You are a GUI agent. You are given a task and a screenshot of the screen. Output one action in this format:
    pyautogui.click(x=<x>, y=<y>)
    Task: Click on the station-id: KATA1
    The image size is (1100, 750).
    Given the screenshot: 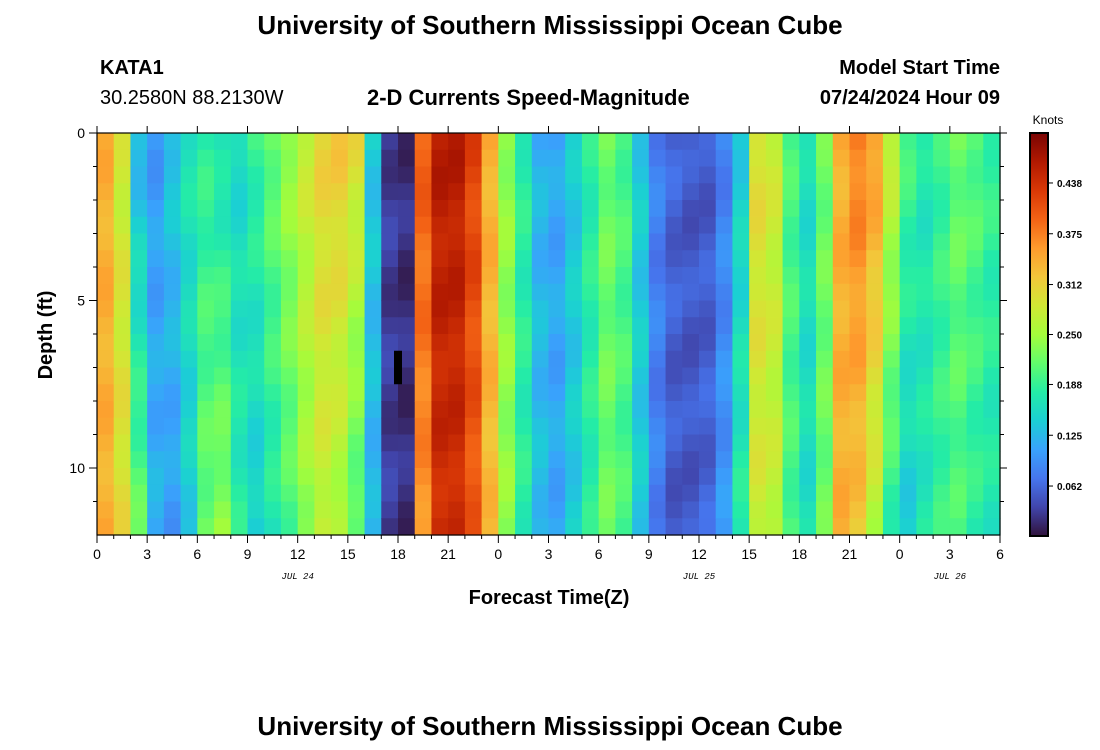 What is the action you would take?
    pyautogui.click(x=132, y=68)
    